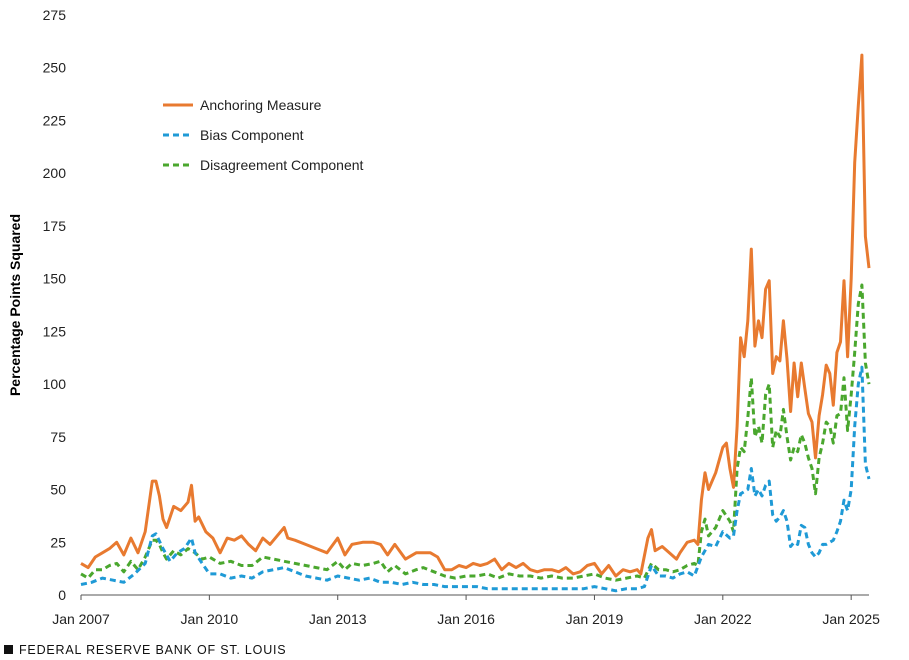  Describe the element at coordinates (723, 619) in the screenshot. I see `x-tick-label: Jan 2022` at that location.